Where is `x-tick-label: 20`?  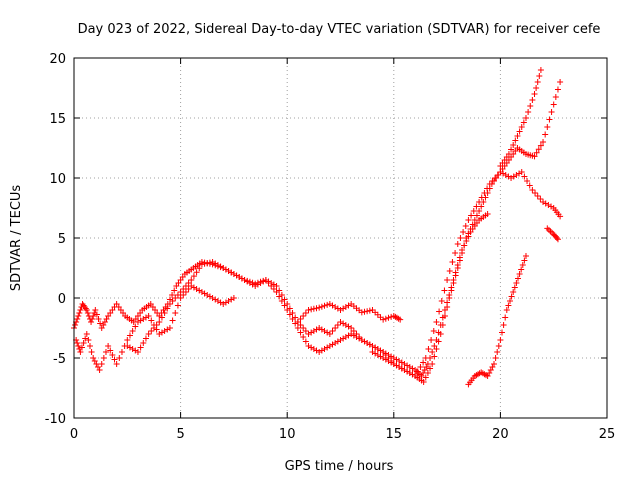
x-tick-label: 20 is located at coordinates (500, 434).